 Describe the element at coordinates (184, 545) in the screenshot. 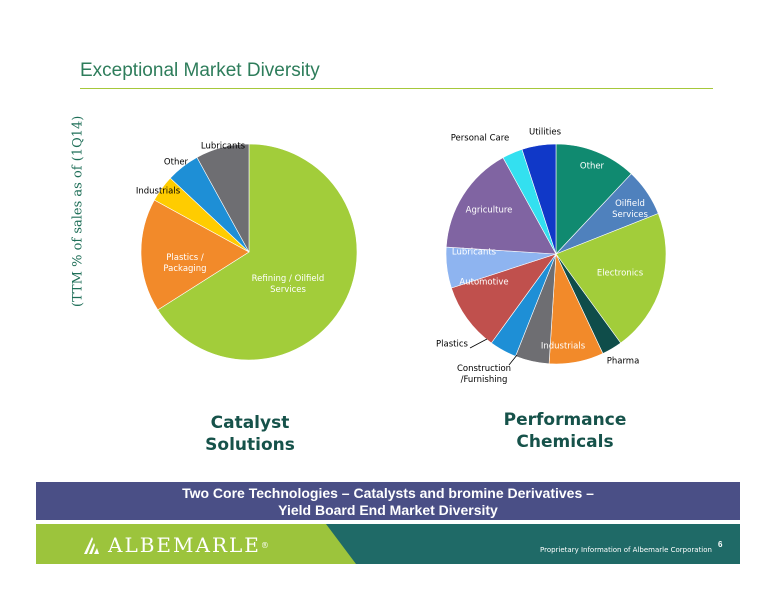

I see `logo-text: ALBEMARLE` at that location.